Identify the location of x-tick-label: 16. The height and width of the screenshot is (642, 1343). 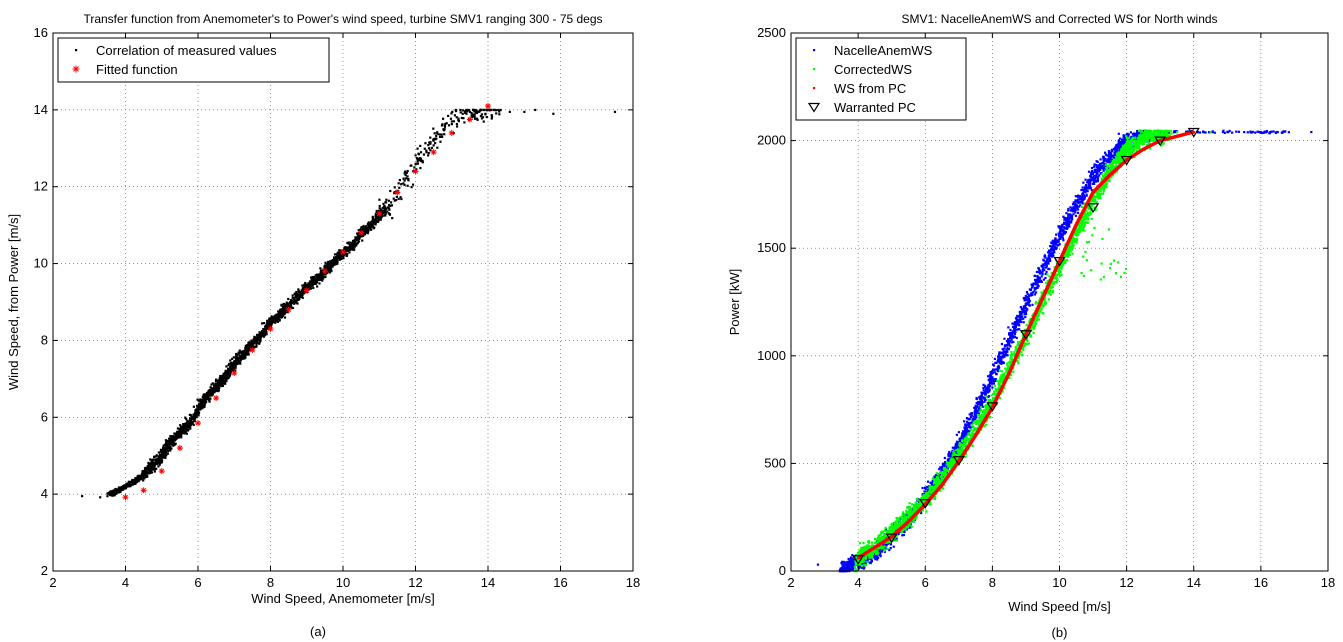
(560, 582).